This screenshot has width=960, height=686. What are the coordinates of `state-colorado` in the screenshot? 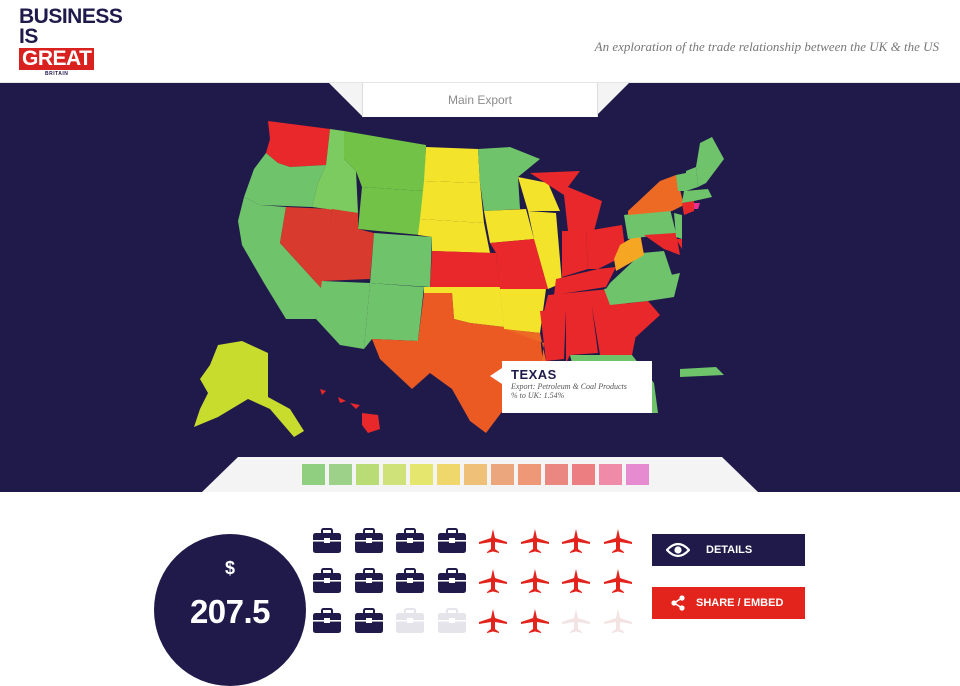 It's located at (401, 260).